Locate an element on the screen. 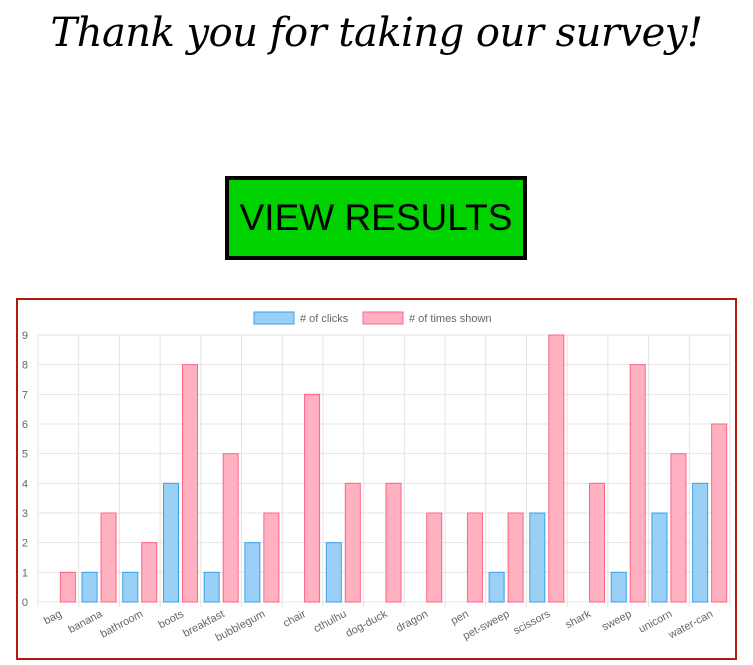 Image resolution: width=753 pixels, height=665 pixels. y-tick-label: 3 is located at coordinates (25, 514).